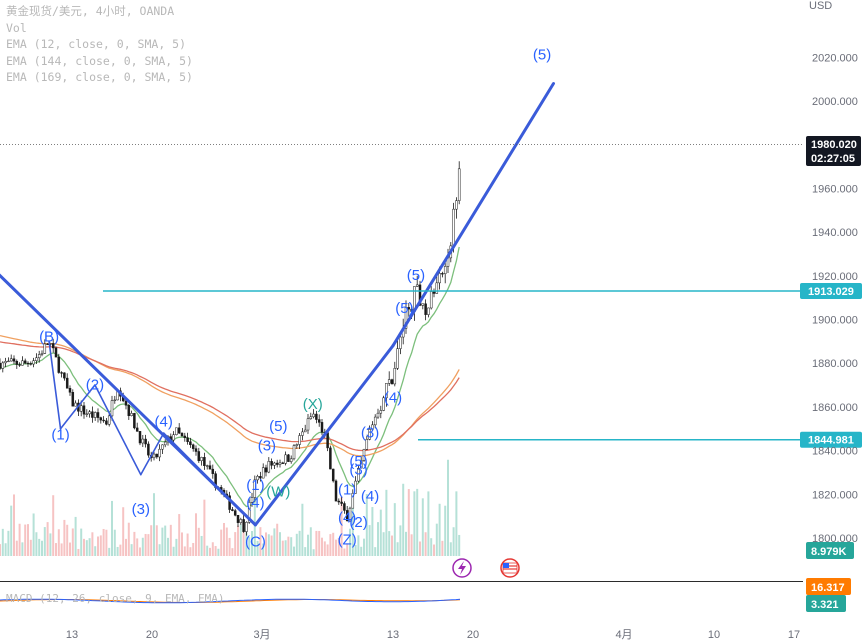  I want to click on y-tick-label: 1920.000, so click(835, 277).